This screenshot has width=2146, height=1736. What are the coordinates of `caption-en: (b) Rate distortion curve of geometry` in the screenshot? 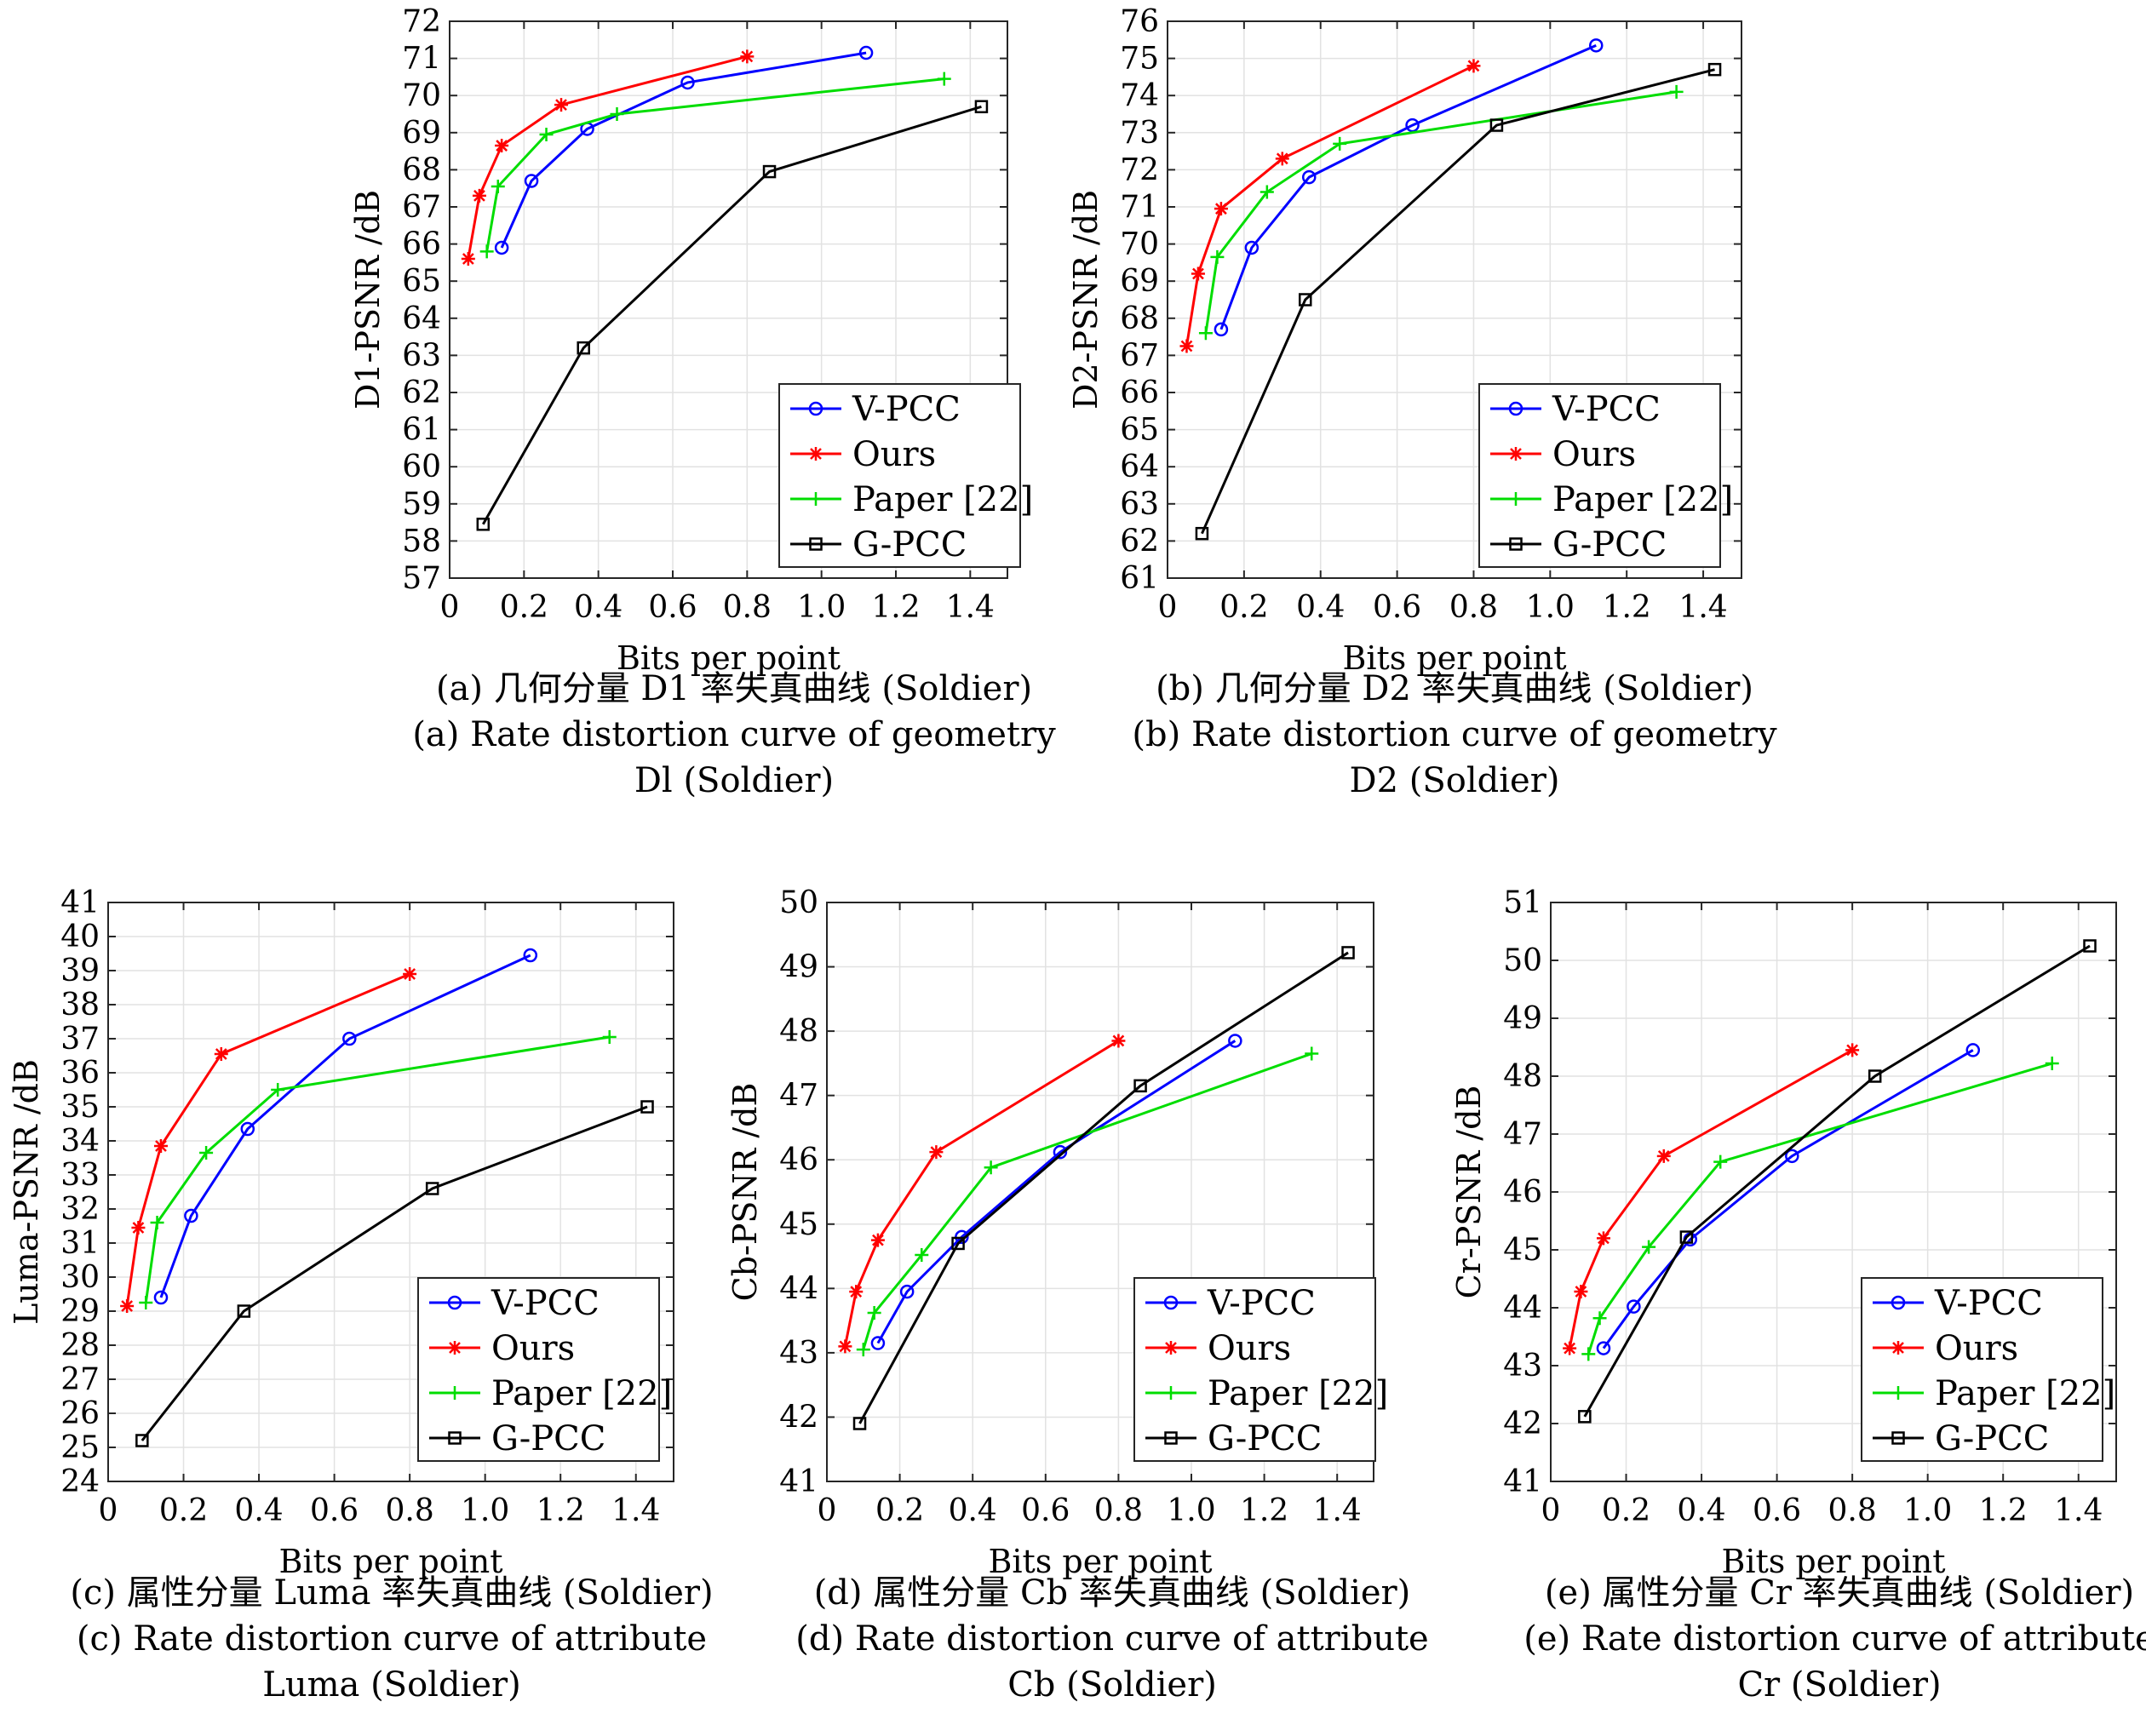 It's located at (1454, 734).